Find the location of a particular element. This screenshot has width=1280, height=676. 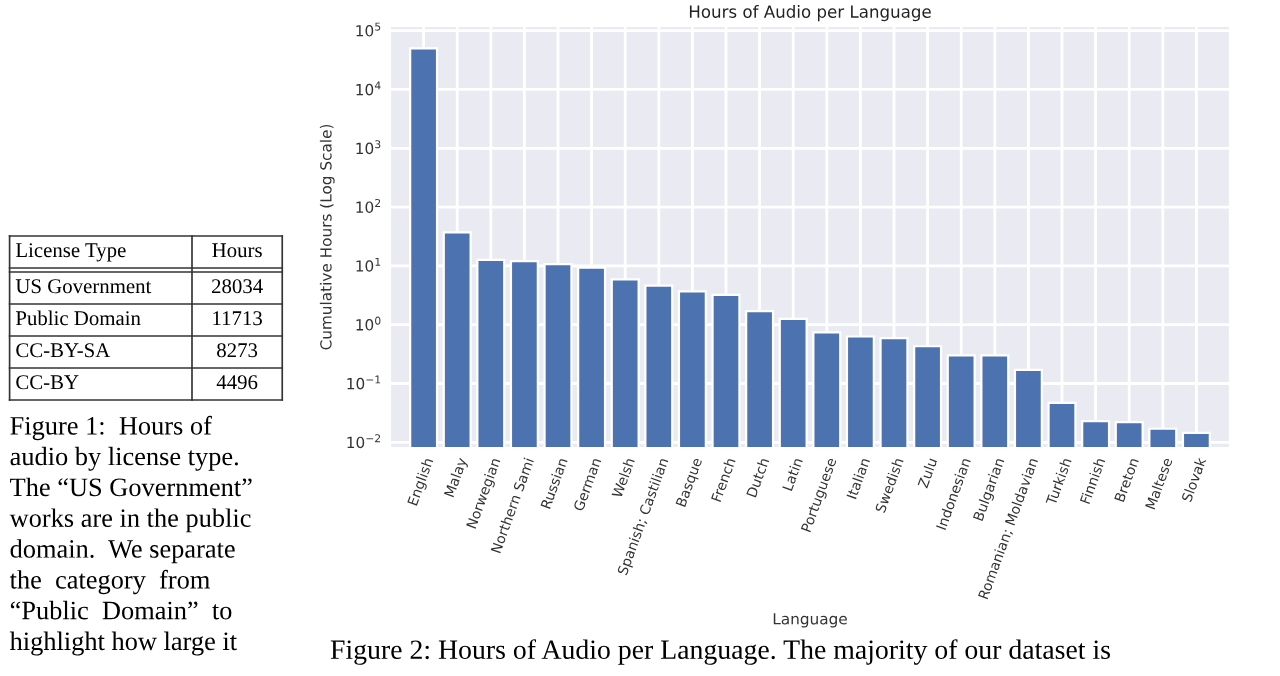

text: the category from is located at coordinates (109, 582).